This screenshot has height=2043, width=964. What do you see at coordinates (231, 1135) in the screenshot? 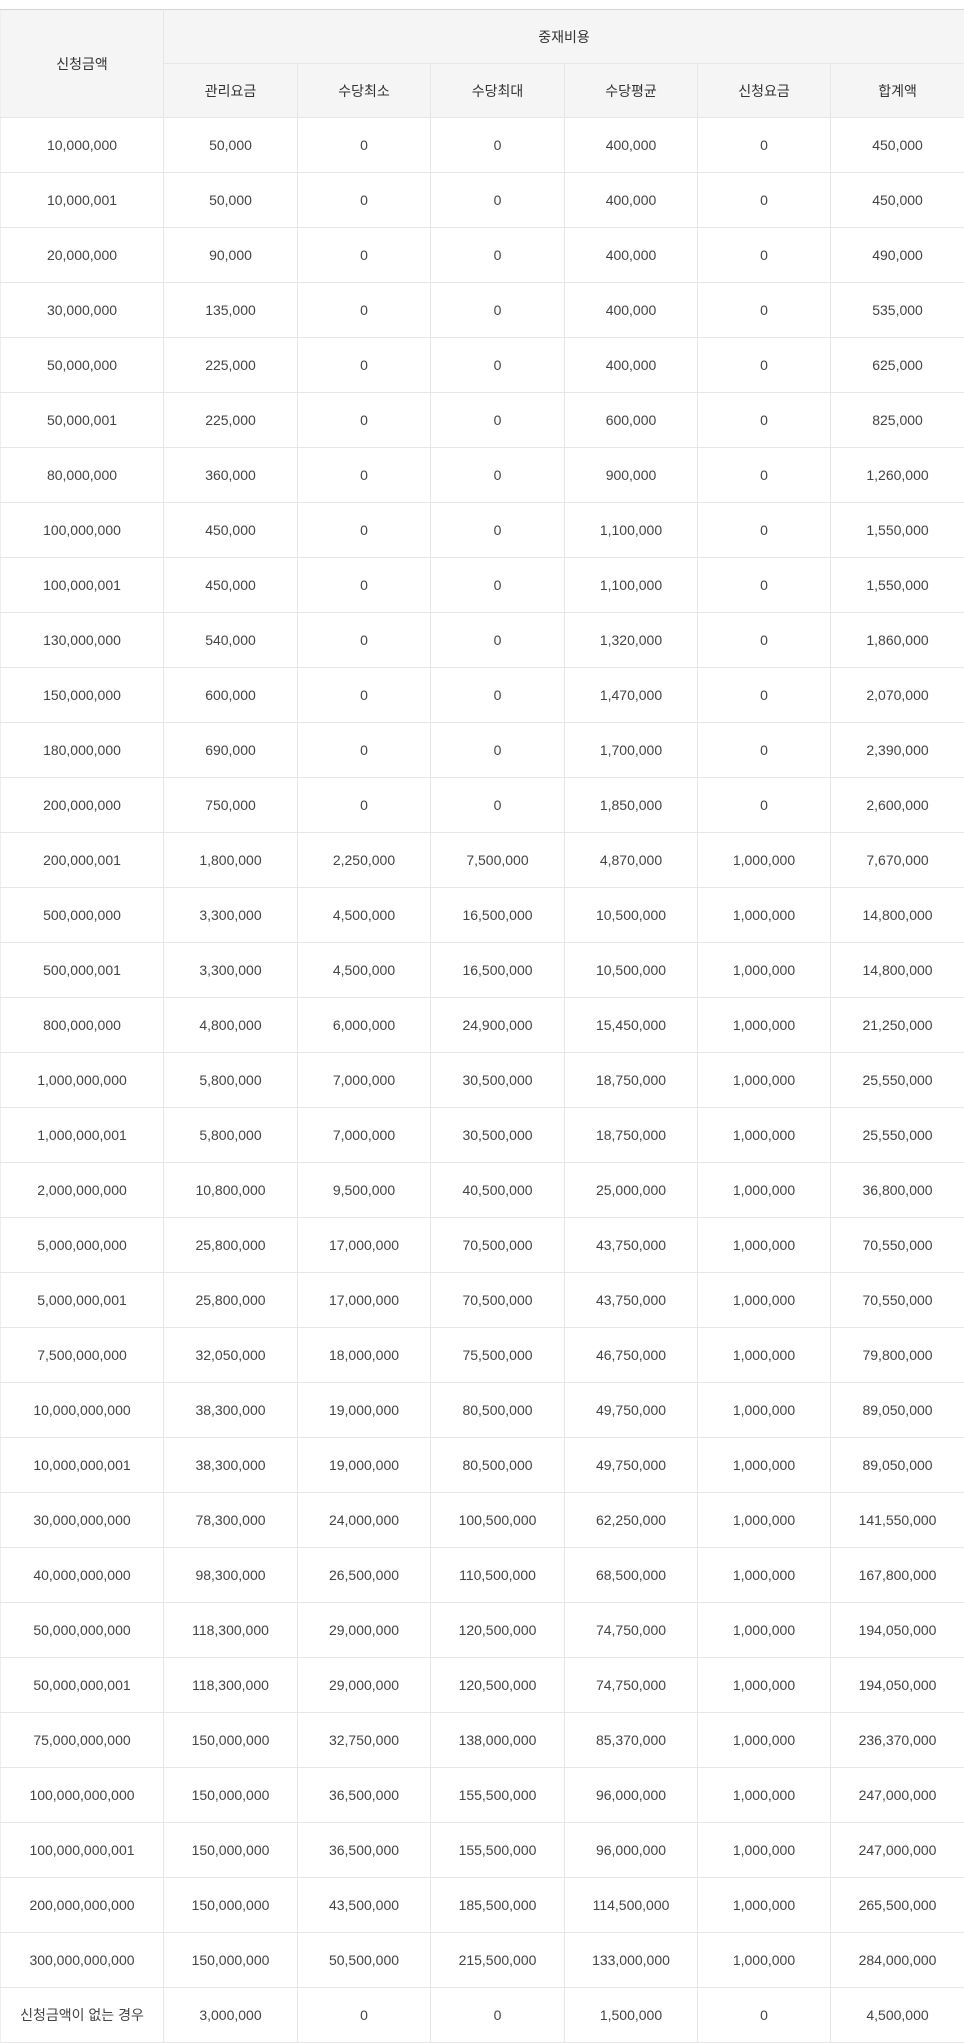
I see `cell-management-fee: 5,800,000` at bounding box center [231, 1135].